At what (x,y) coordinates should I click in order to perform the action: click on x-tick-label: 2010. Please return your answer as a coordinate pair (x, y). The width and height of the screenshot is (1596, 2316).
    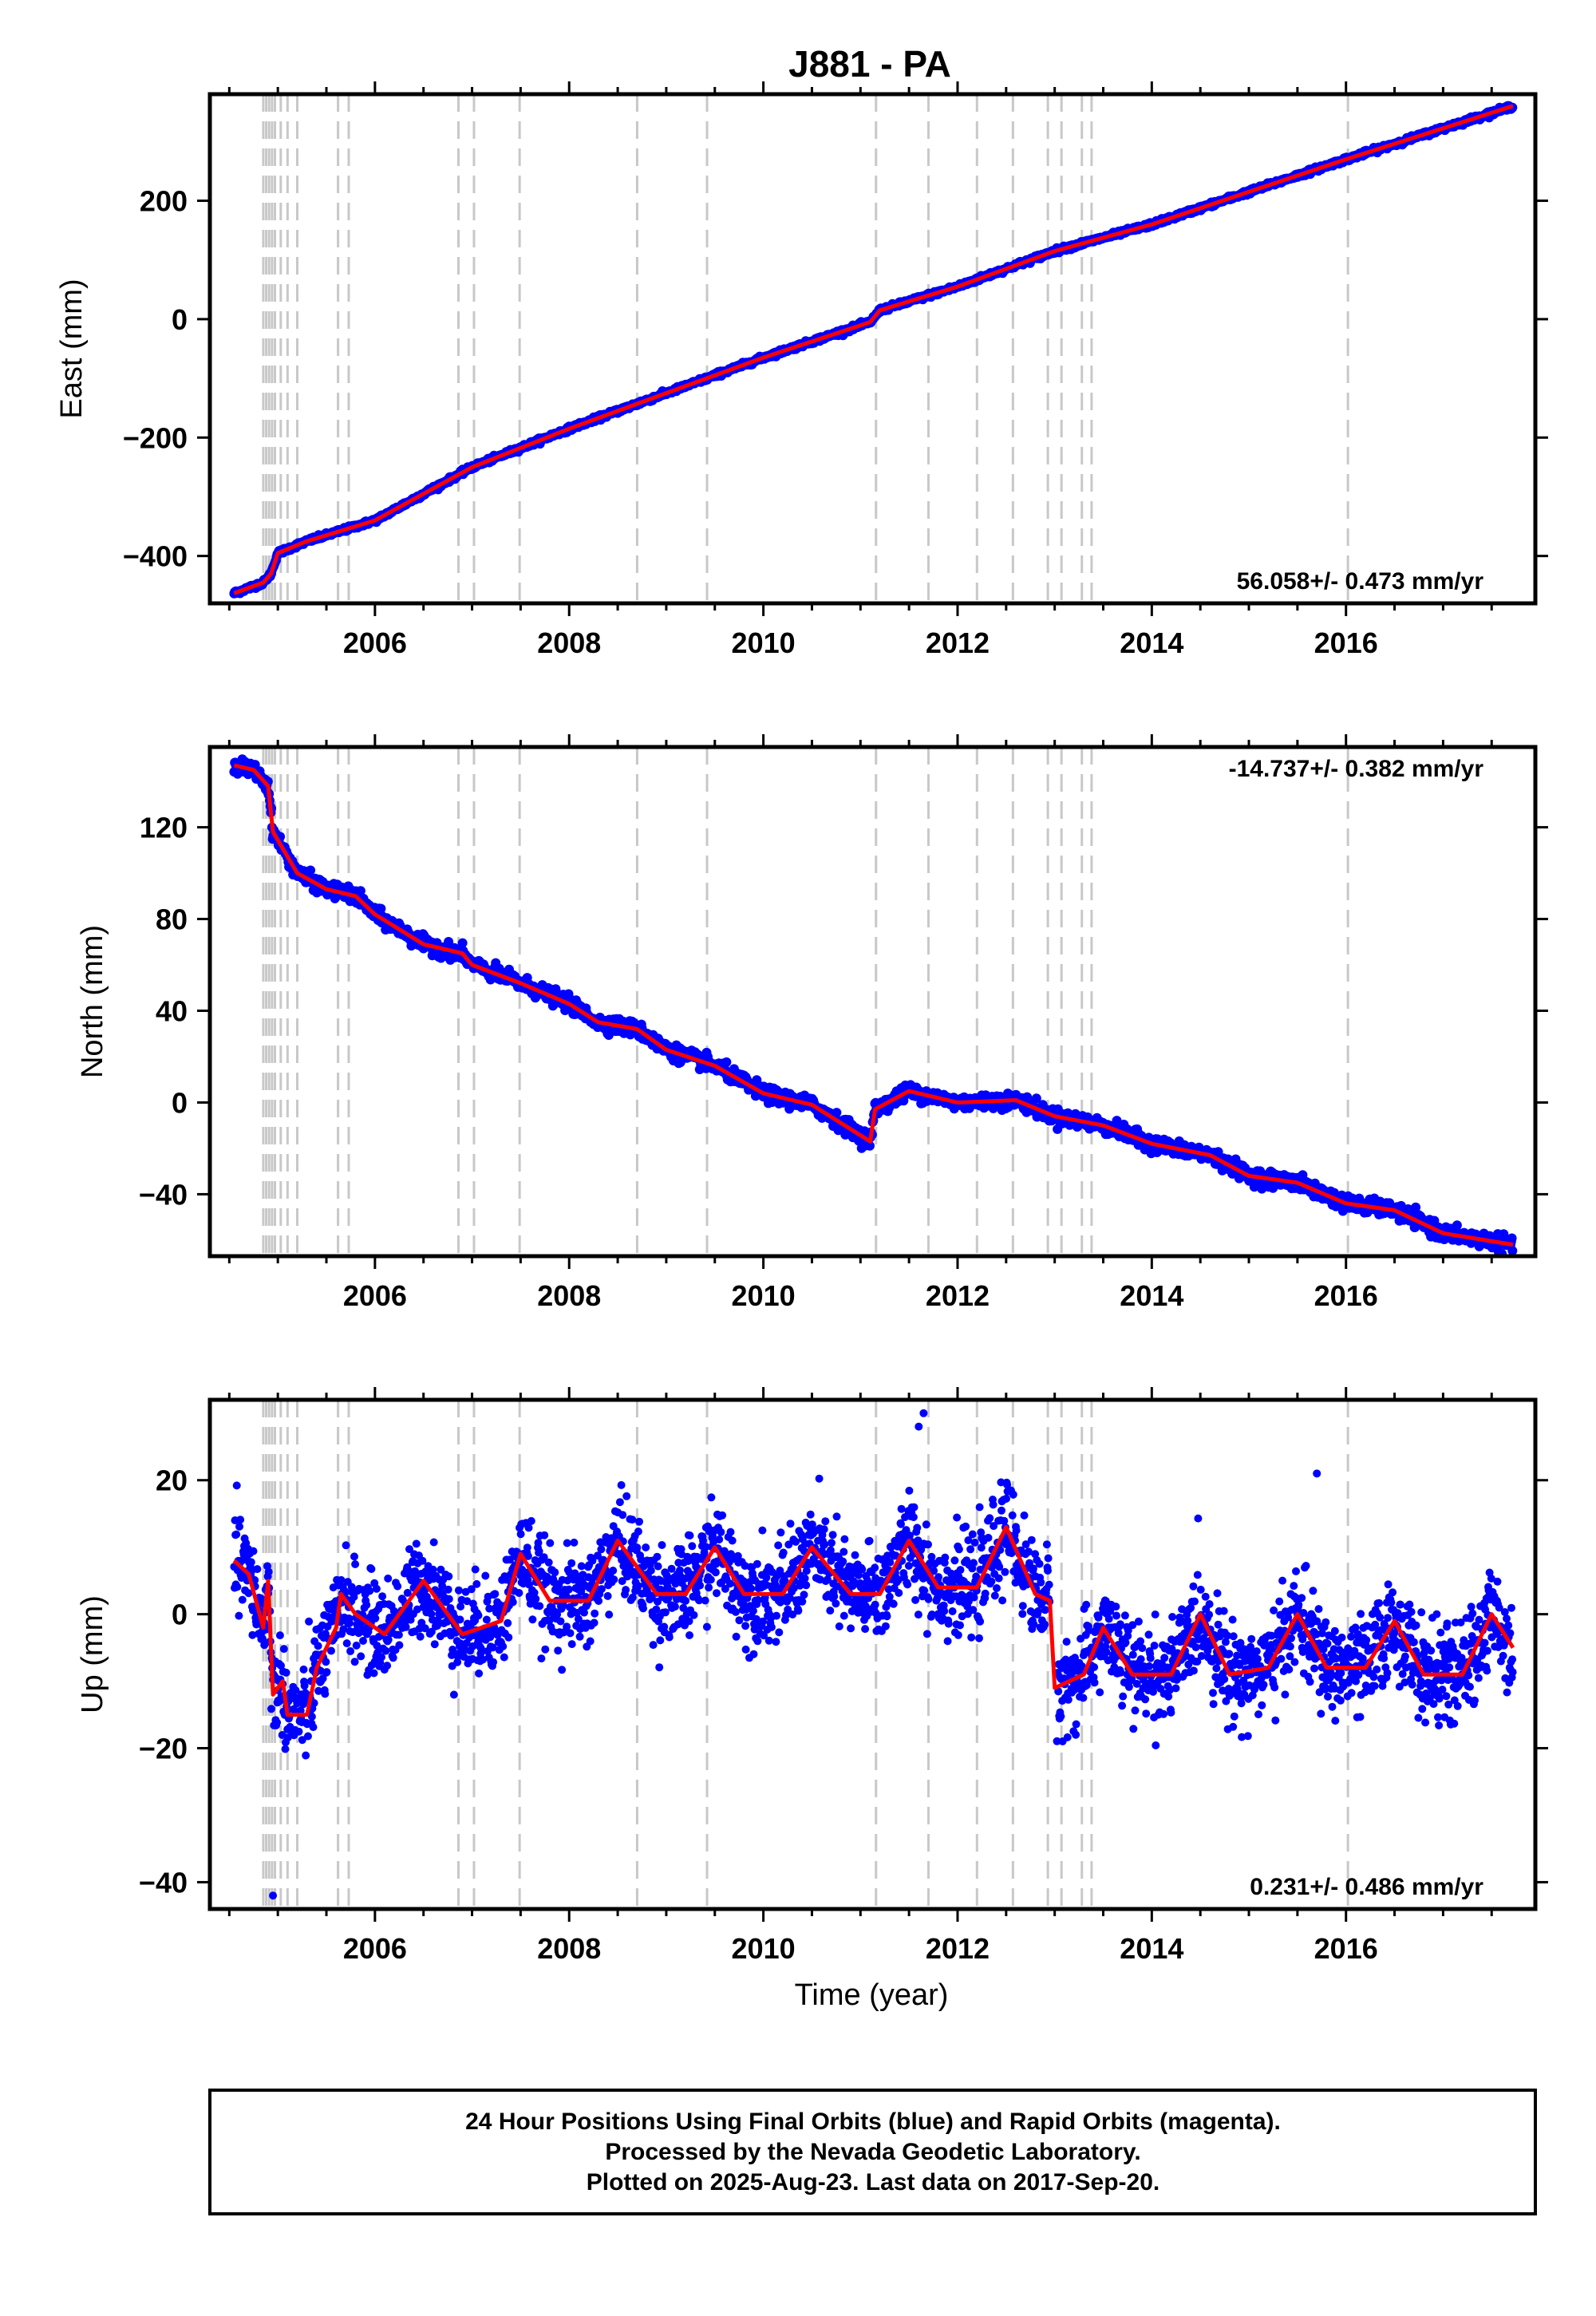
    Looking at the image, I should click on (764, 642).